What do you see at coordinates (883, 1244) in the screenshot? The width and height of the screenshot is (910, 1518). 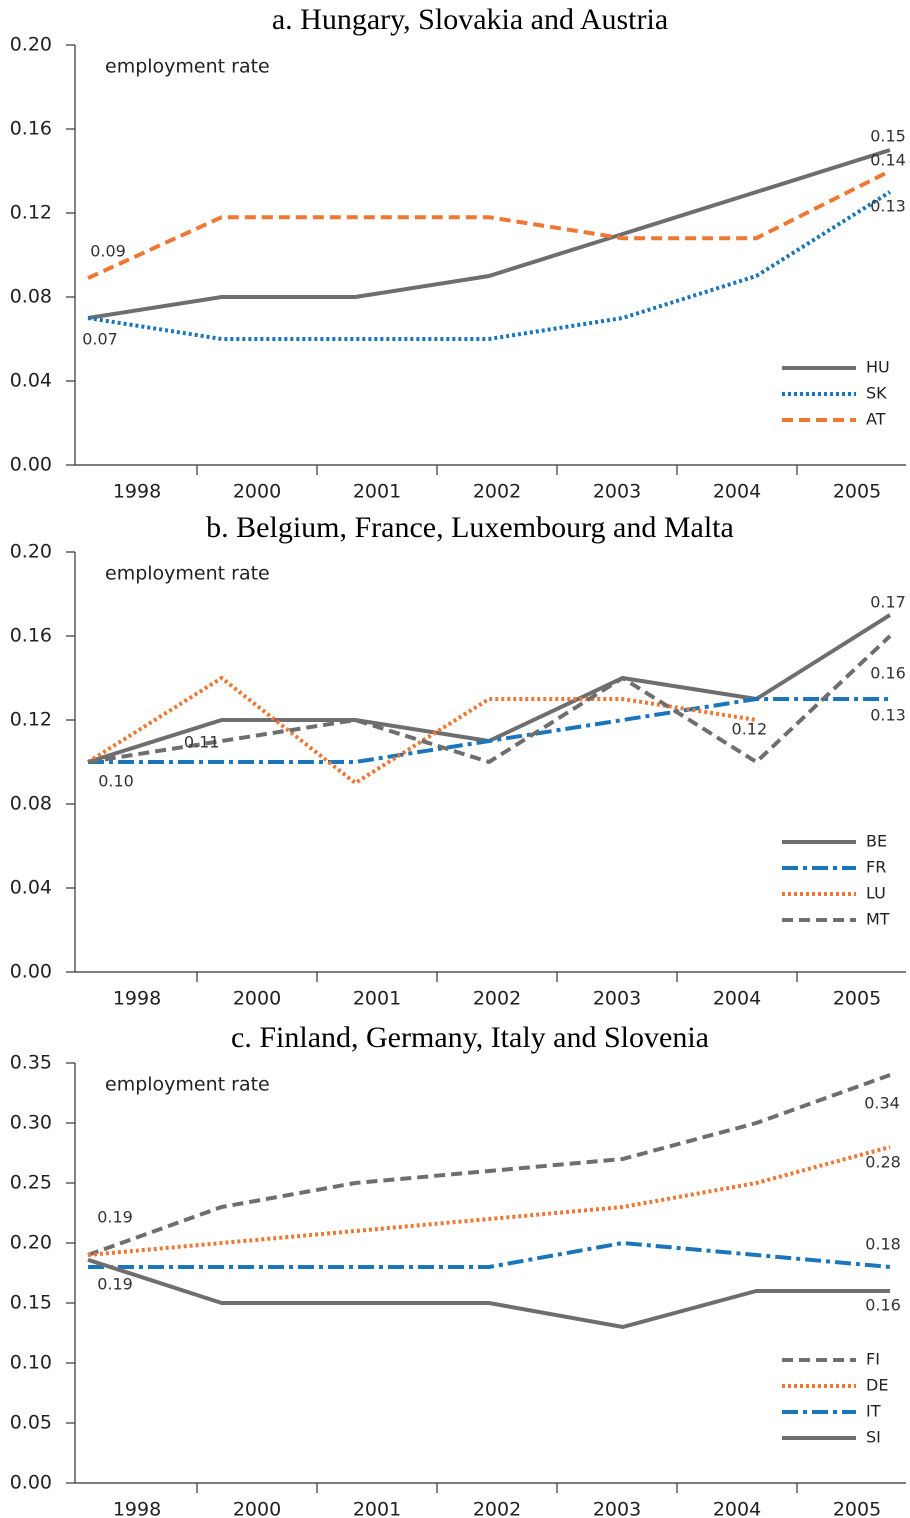 I see `value-label: 0.18` at bounding box center [883, 1244].